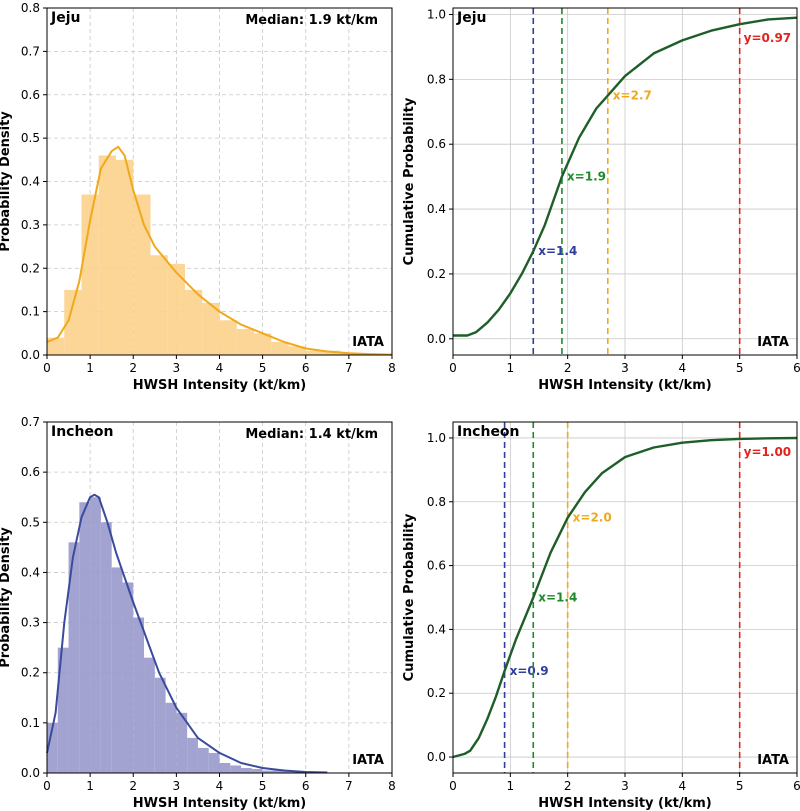 This screenshot has width=800, height=811. I want to click on median-label: Median: 1.9 kt/km, so click(311, 20).